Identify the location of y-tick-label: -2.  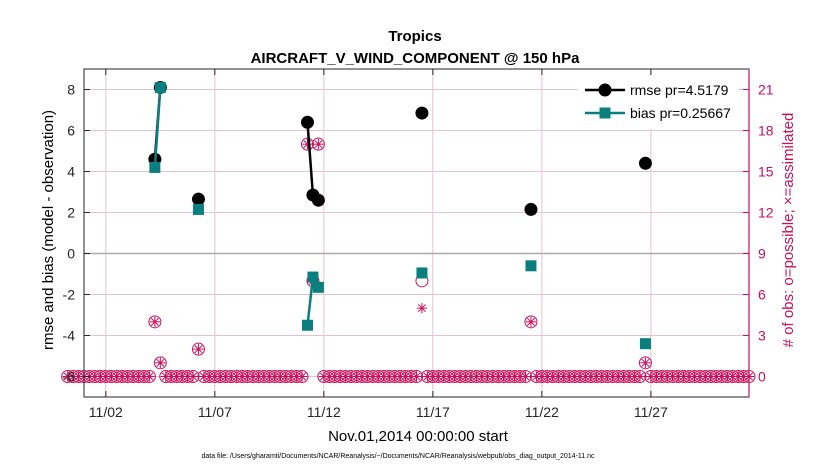
(69, 295).